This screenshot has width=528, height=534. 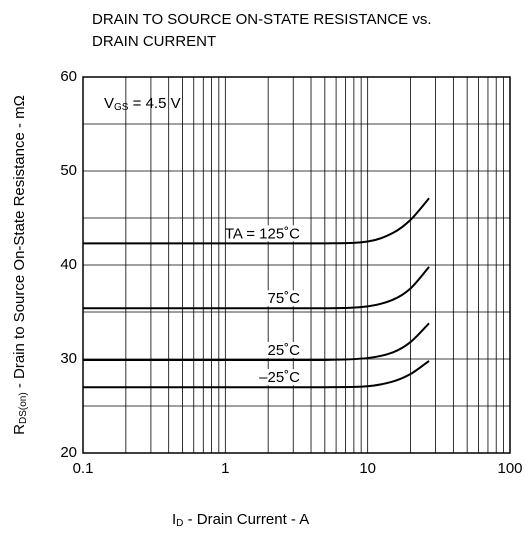 I want to click on annotation-rest: = 4.5 V, so click(x=154, y=103).